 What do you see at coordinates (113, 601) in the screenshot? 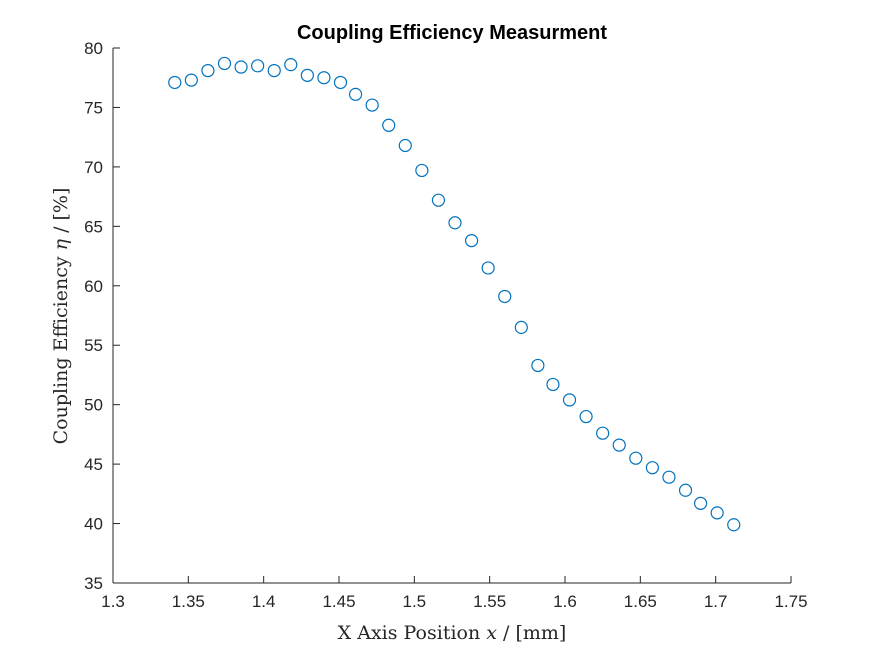
I see `x-tick-label: 1.3` at bounding box center [113, 601].